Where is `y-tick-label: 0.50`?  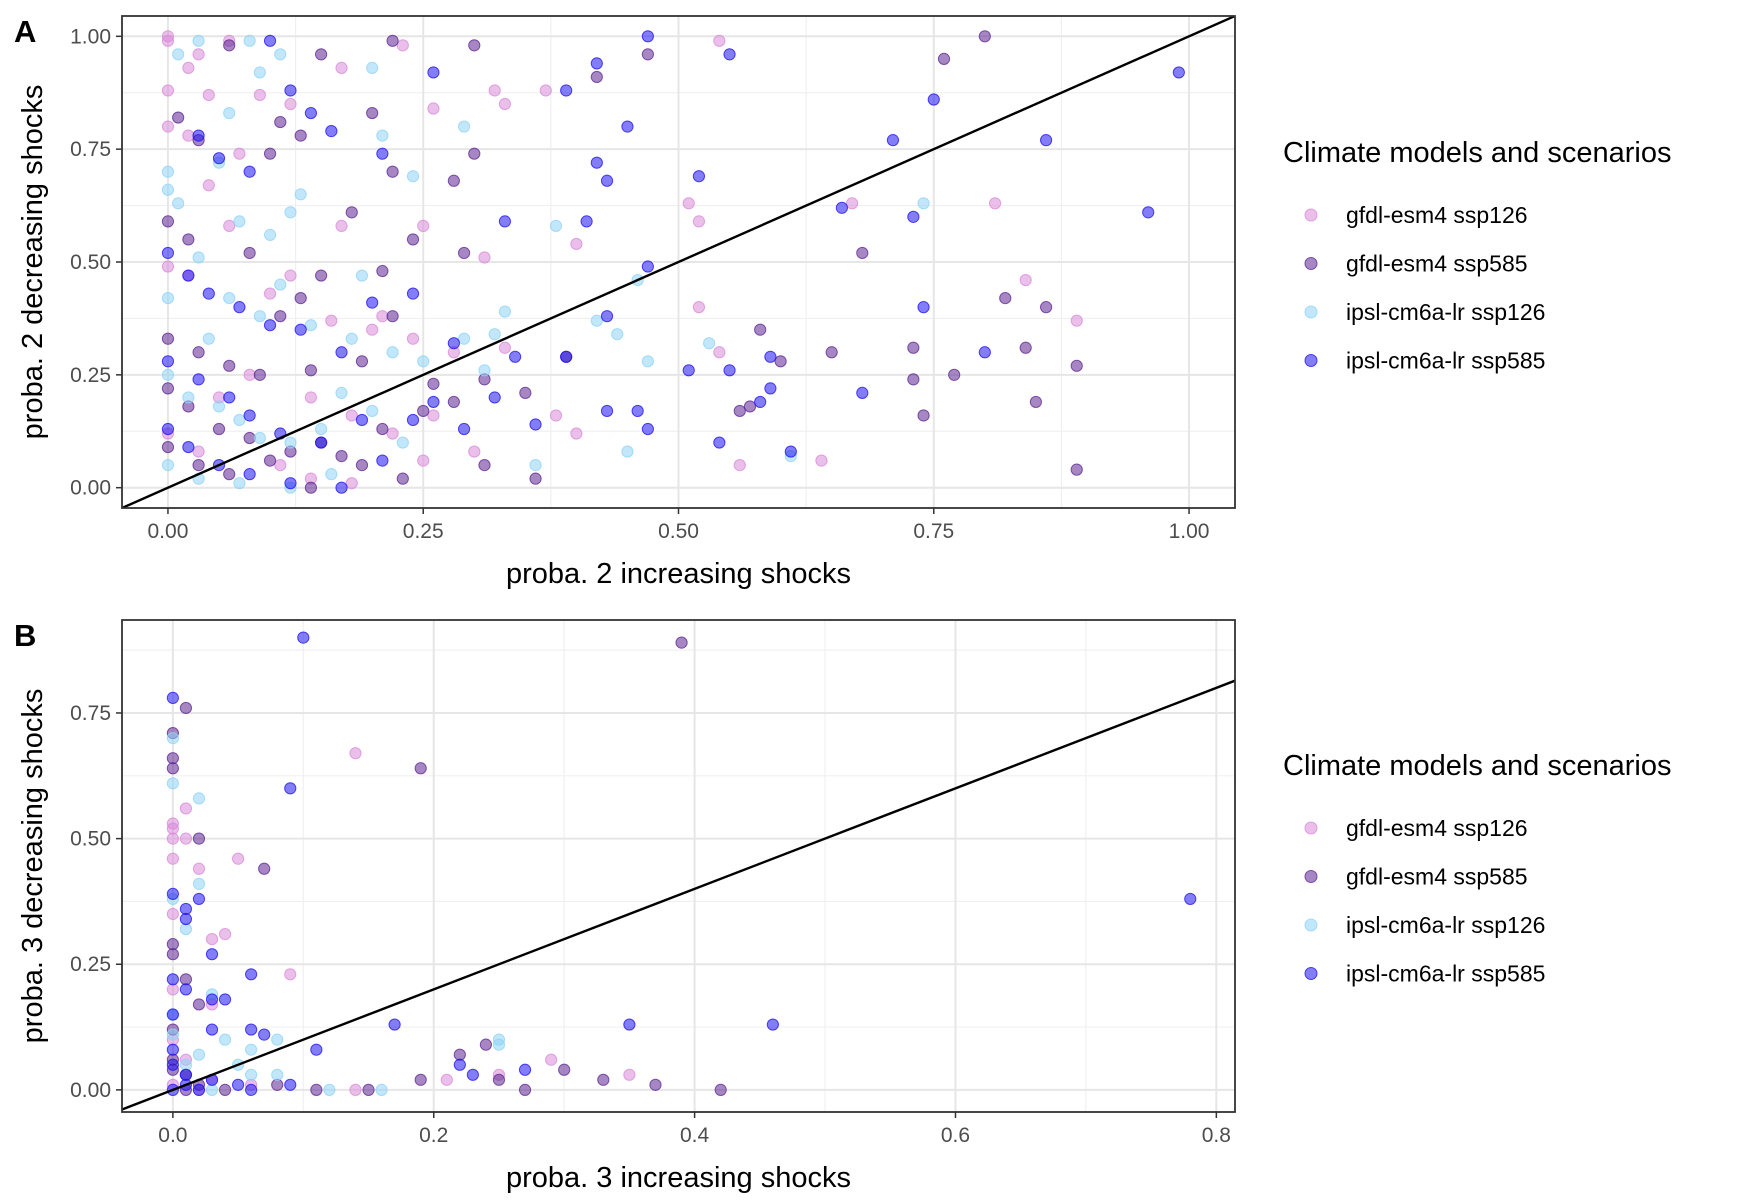
y-tick-label: 0.50 is located at coordinates (90, 262).